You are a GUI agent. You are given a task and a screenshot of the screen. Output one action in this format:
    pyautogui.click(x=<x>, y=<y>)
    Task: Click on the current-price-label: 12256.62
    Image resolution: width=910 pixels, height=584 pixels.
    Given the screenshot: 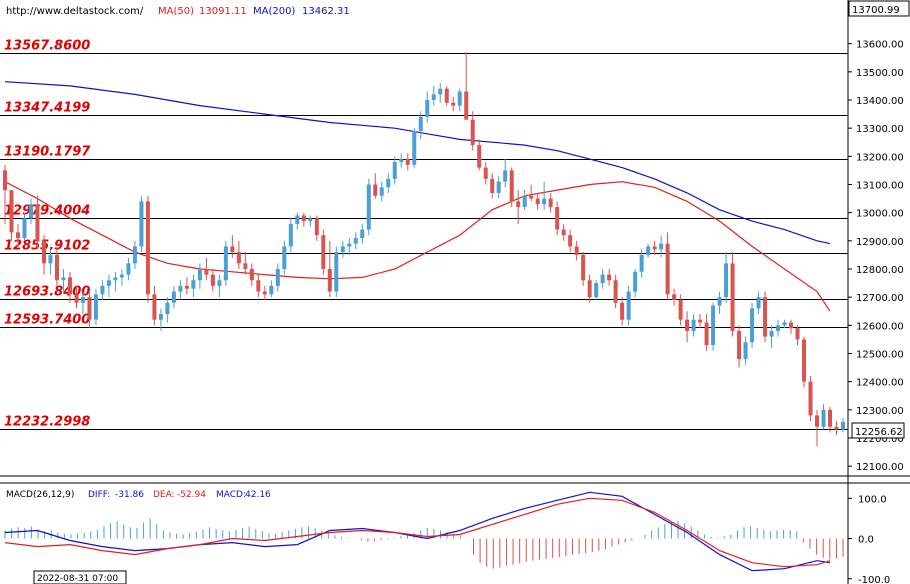 What is the action you would take?
    pyautogui.click(x=879, y=432)
    